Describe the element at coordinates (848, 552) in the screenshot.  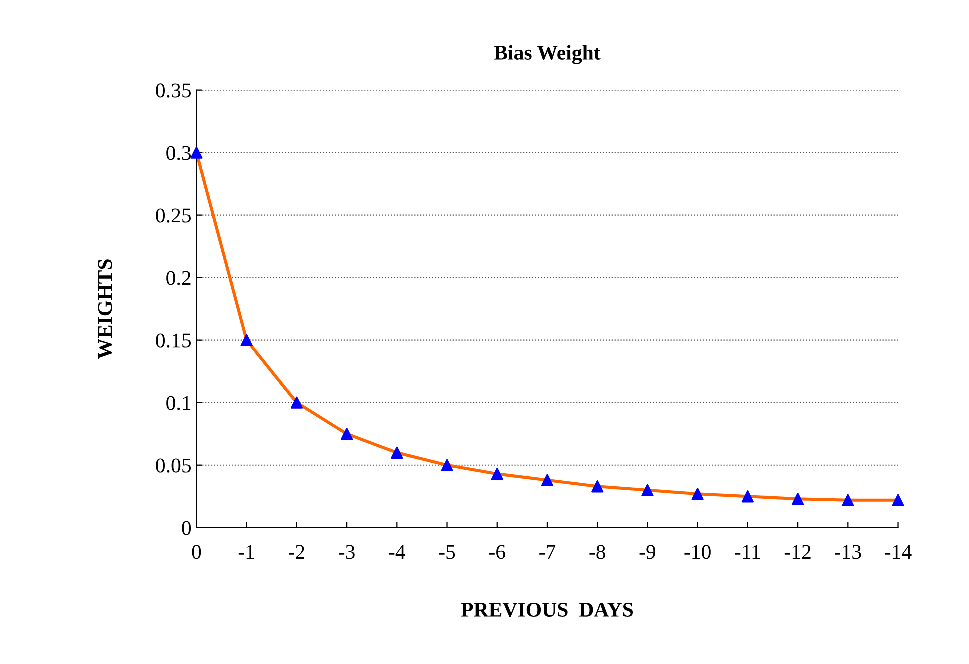
I see `x-tick-label: -13` at that location.